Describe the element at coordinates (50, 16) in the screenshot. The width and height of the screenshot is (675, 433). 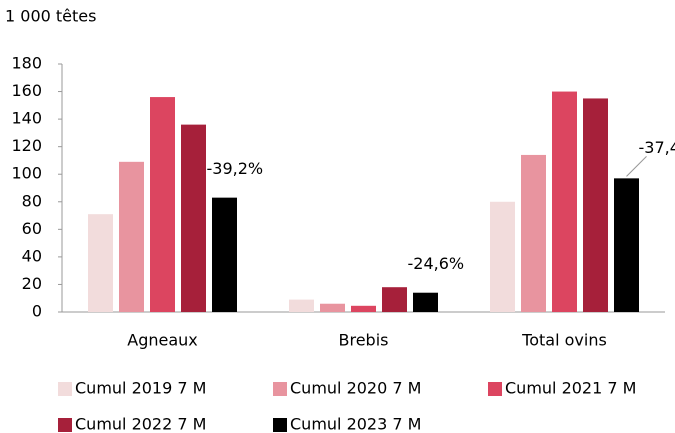
I see `y-axis-label: 1 000 têtes` at that location.